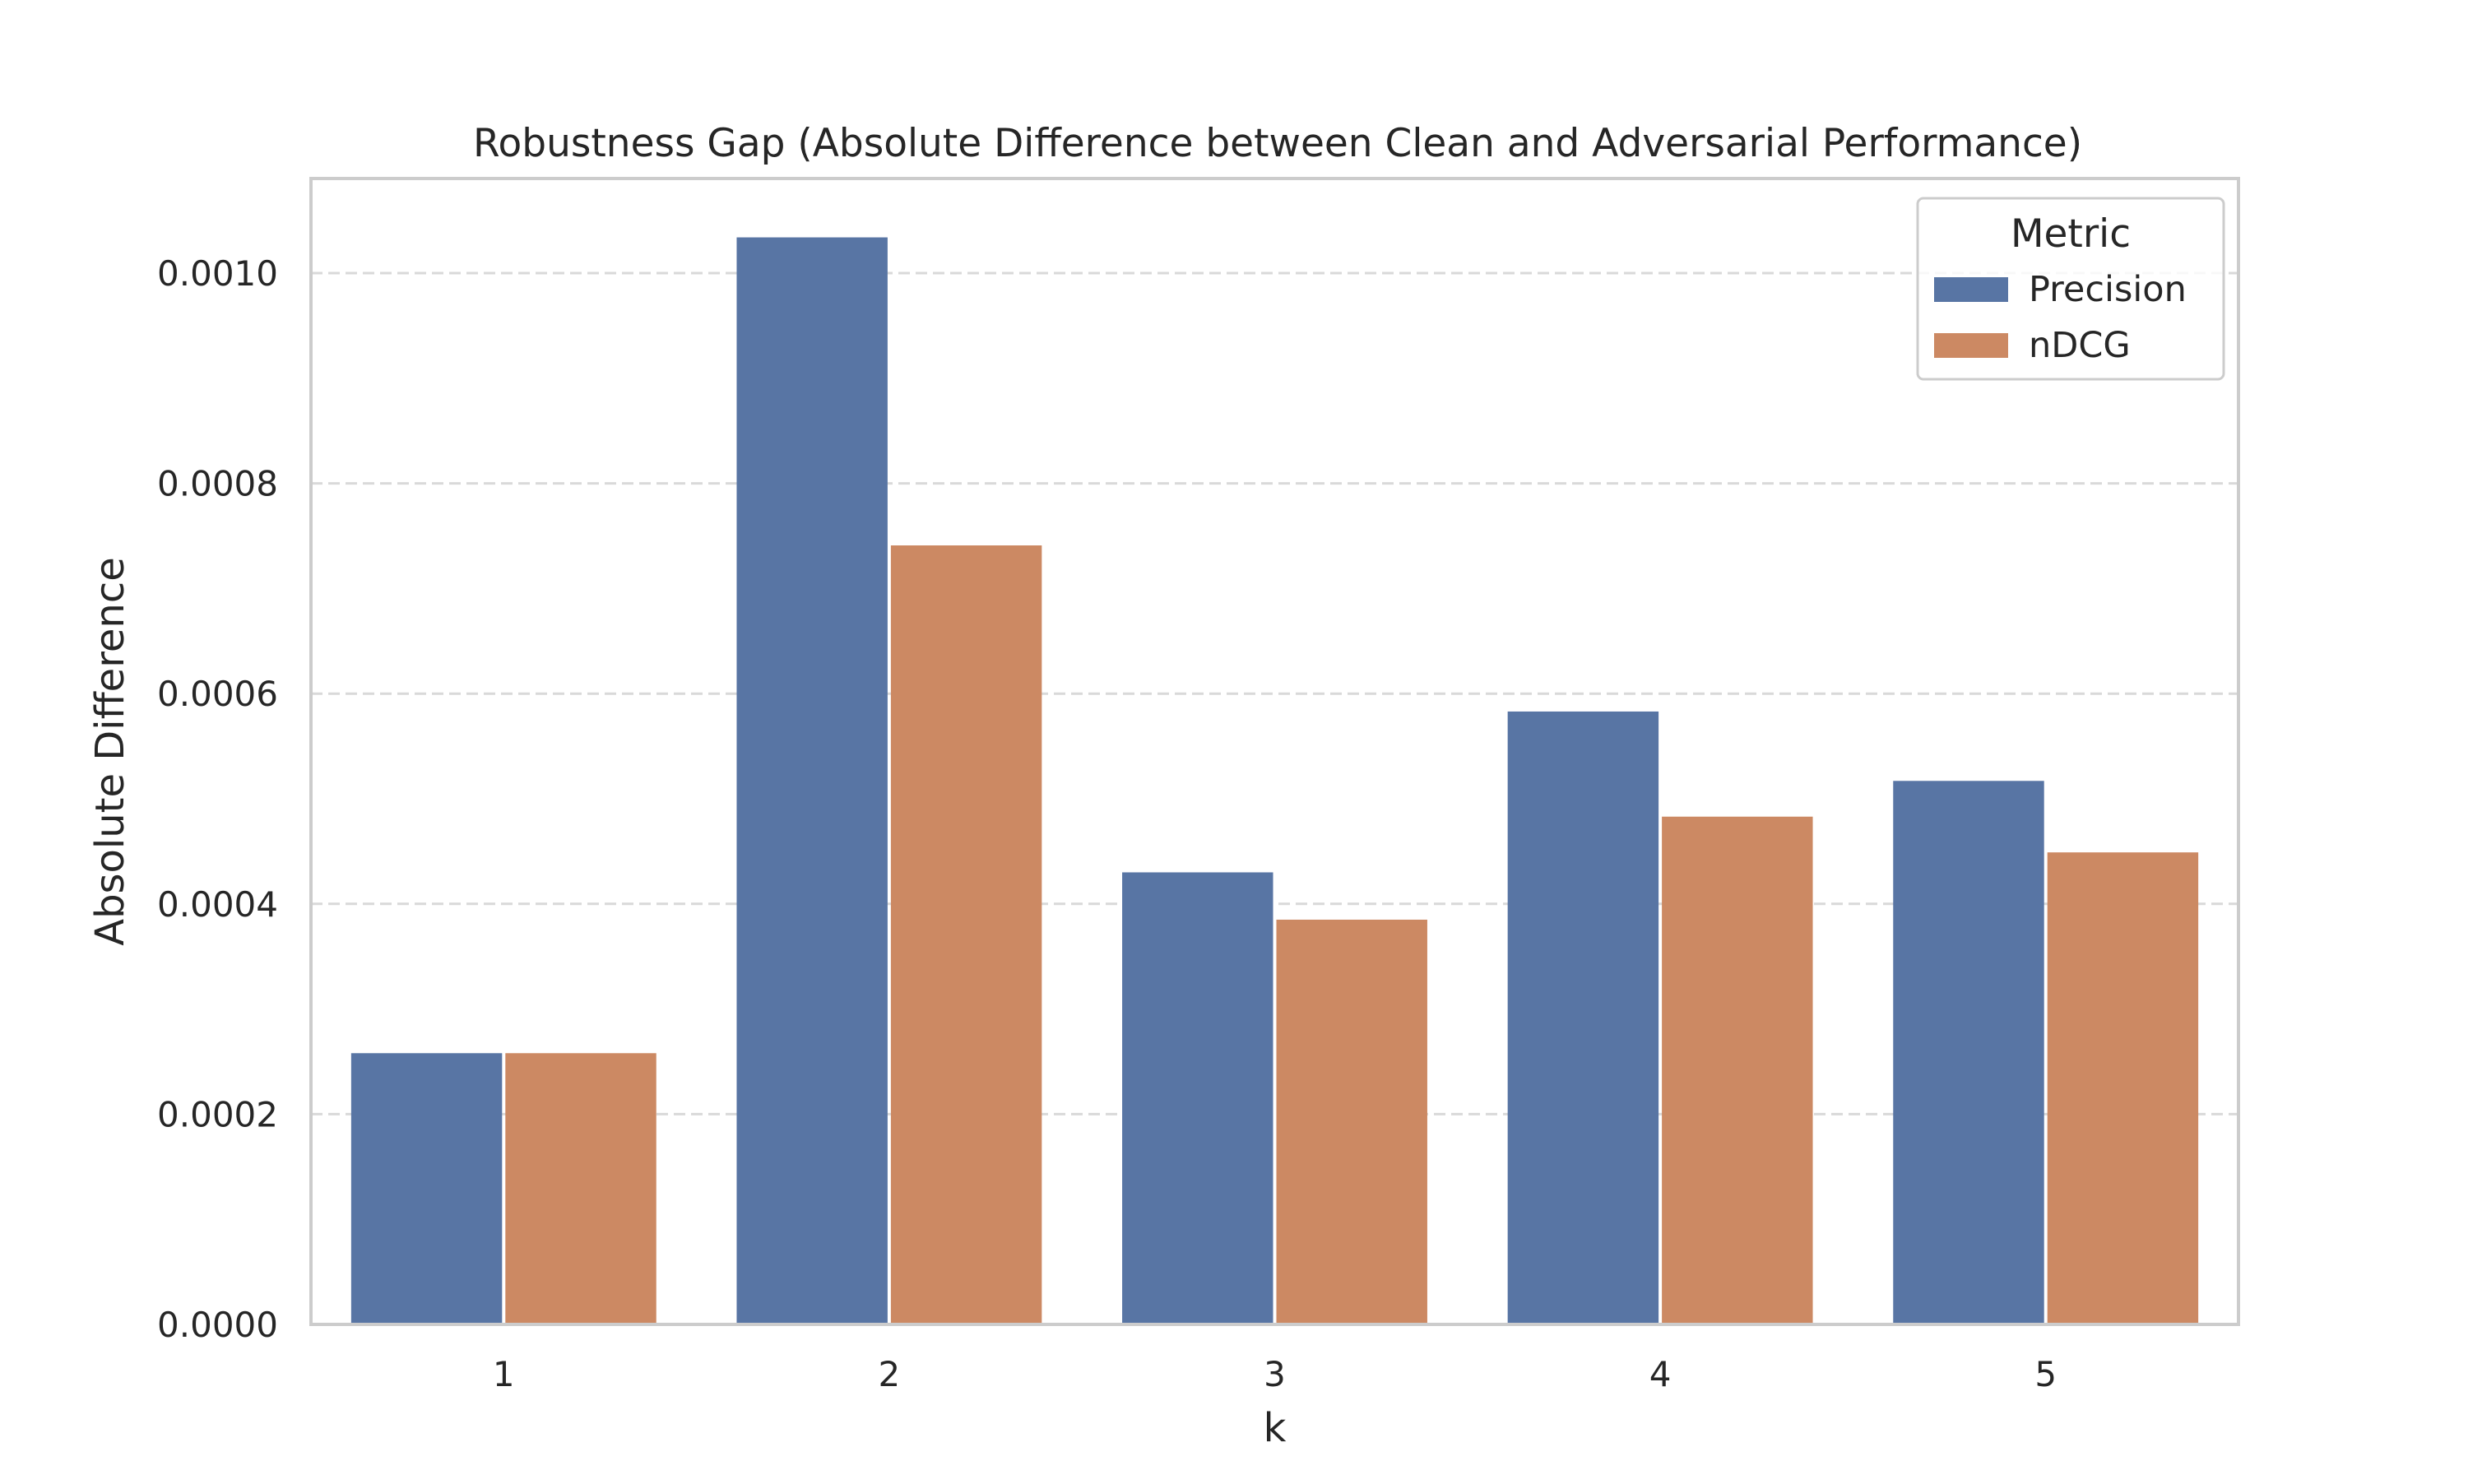  What do you see at coordinates (426, 1188) in the screenshot?
I see `bar-precision-k1` at bounding box center [426, 1188].